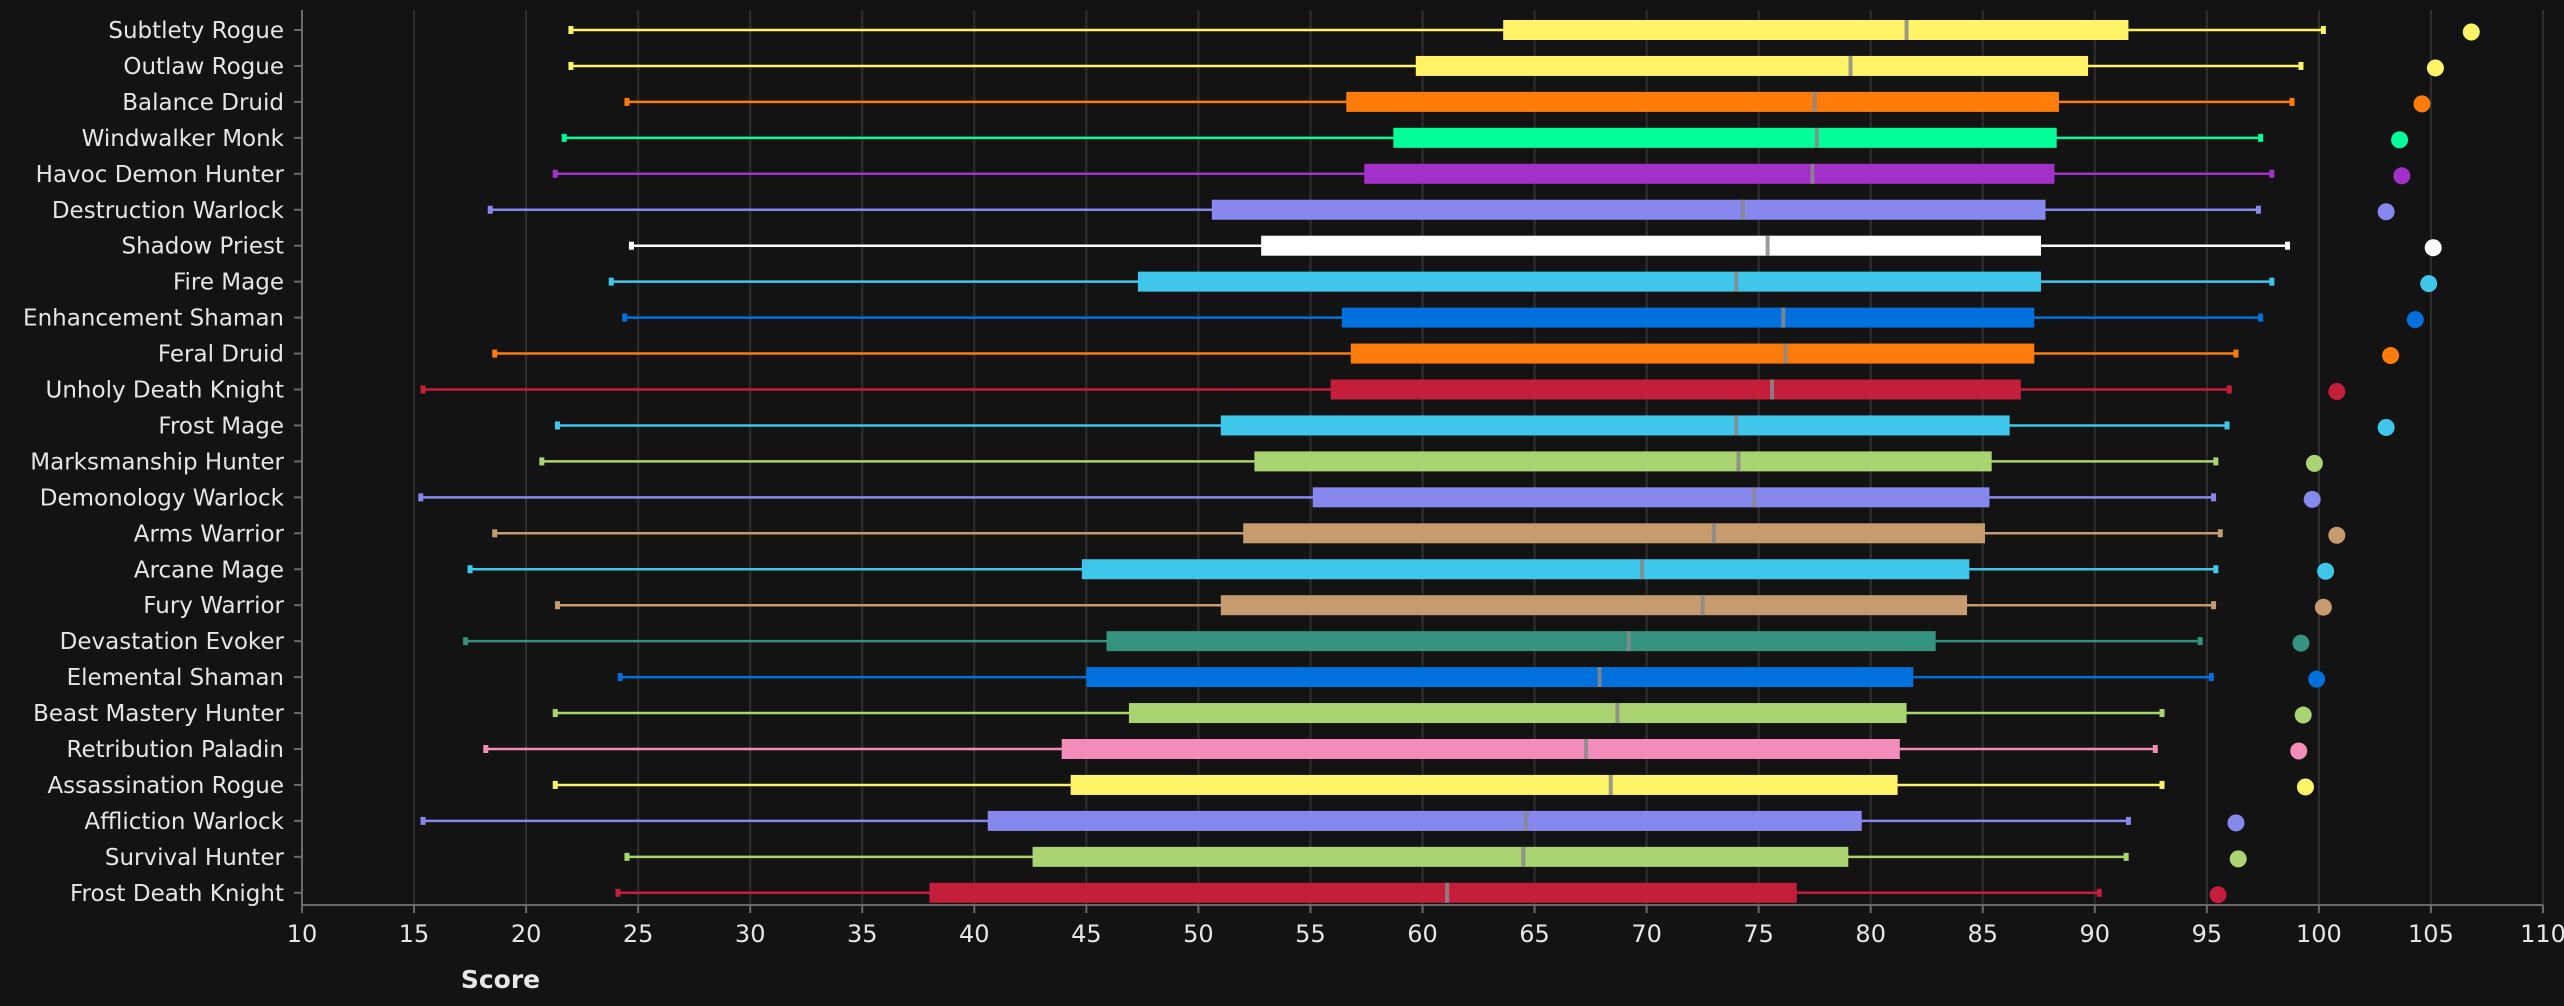 This screenshot has height=1006, width=2564. I want to click on series-row: Marksmanship Hunter, so click(1176, 462).